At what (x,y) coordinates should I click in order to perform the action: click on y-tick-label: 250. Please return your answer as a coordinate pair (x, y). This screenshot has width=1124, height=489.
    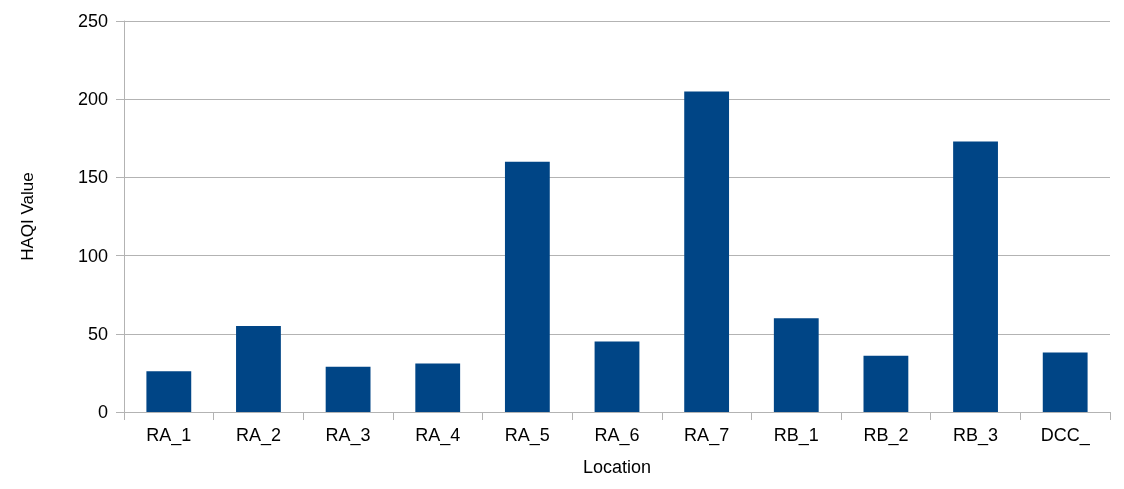
    Looking at the image, I should click on (92, 21).